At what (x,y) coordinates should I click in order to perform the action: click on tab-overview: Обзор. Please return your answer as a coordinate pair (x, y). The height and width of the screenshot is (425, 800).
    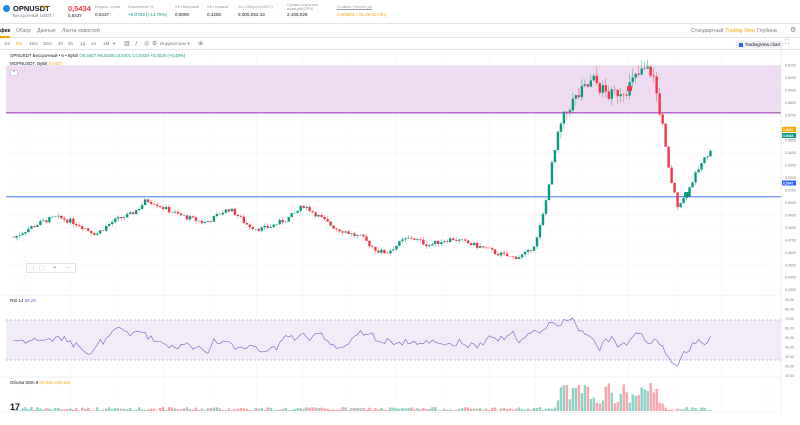
    Looking at the image, I should click on (23, 31).